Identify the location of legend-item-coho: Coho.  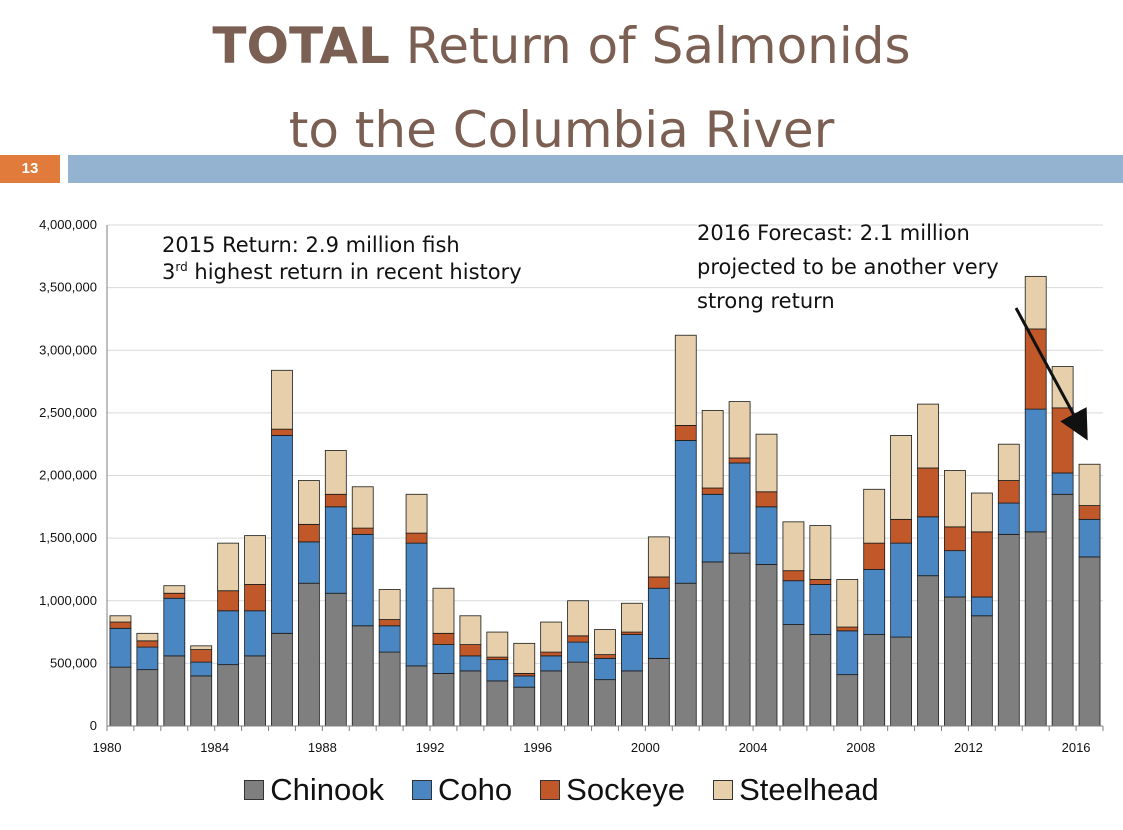
(462, 790).